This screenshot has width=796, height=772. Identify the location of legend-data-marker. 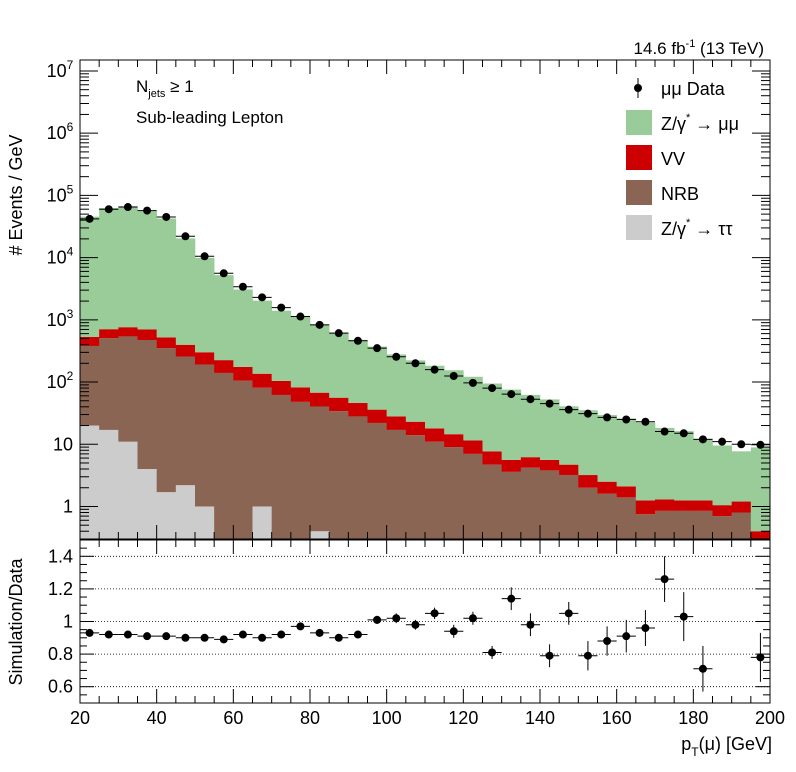
(638, 88).